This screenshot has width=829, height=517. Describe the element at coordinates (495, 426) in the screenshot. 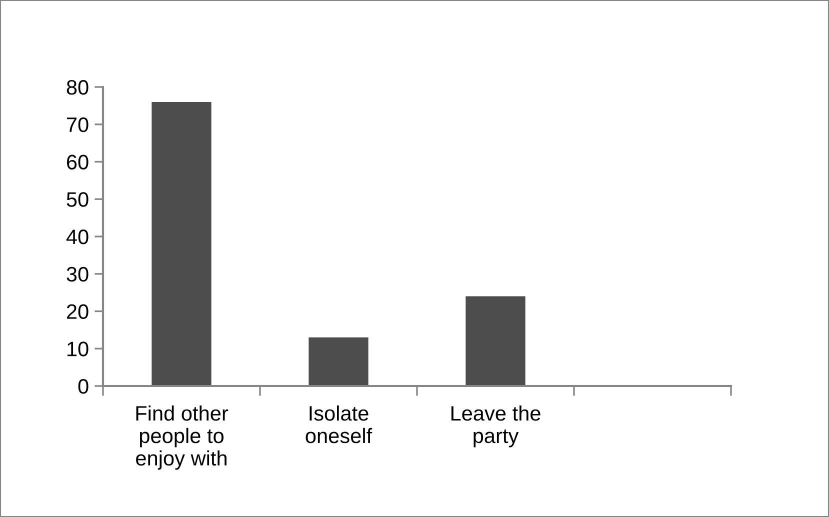

I see `x-tick-label: Leave the party` at that location.